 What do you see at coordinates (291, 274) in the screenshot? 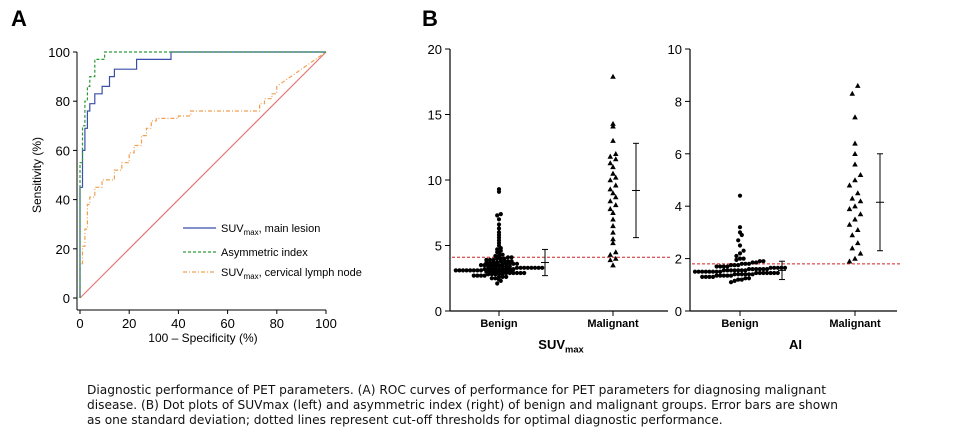
I see `legend-label: SUVmax, cervical lymph node` at bounding box center [291, 274].